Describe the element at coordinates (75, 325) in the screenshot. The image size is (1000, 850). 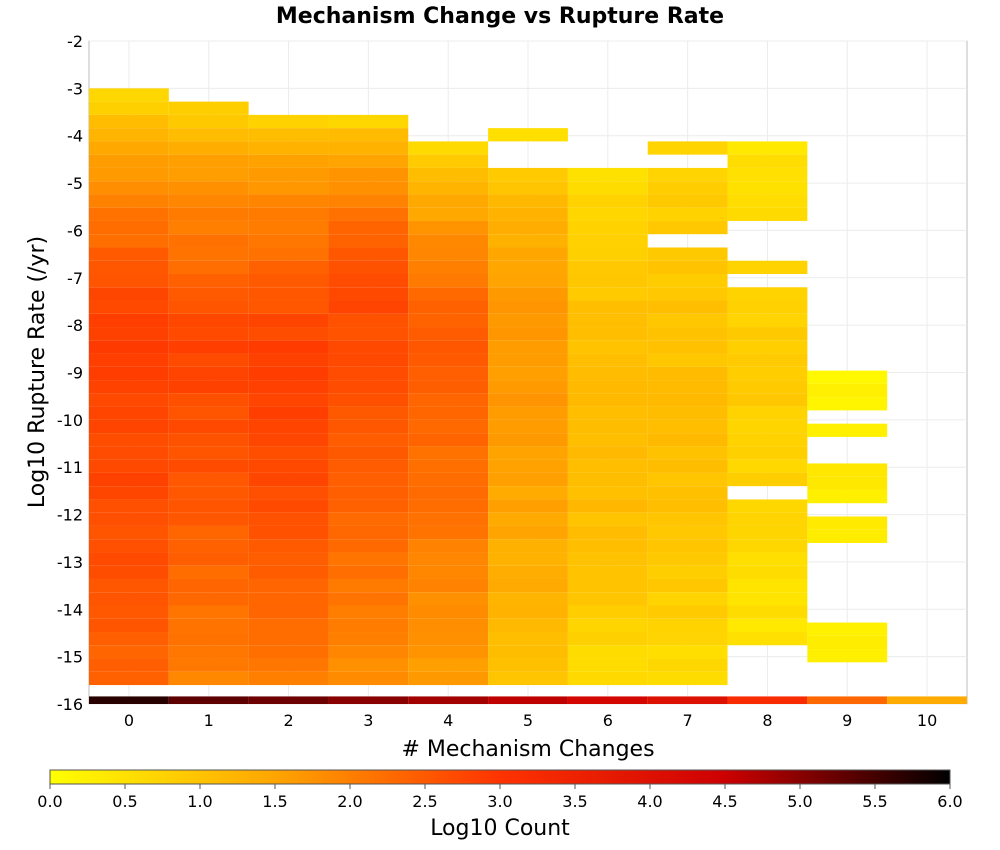
I see `y-tick-label: -8` at that location.